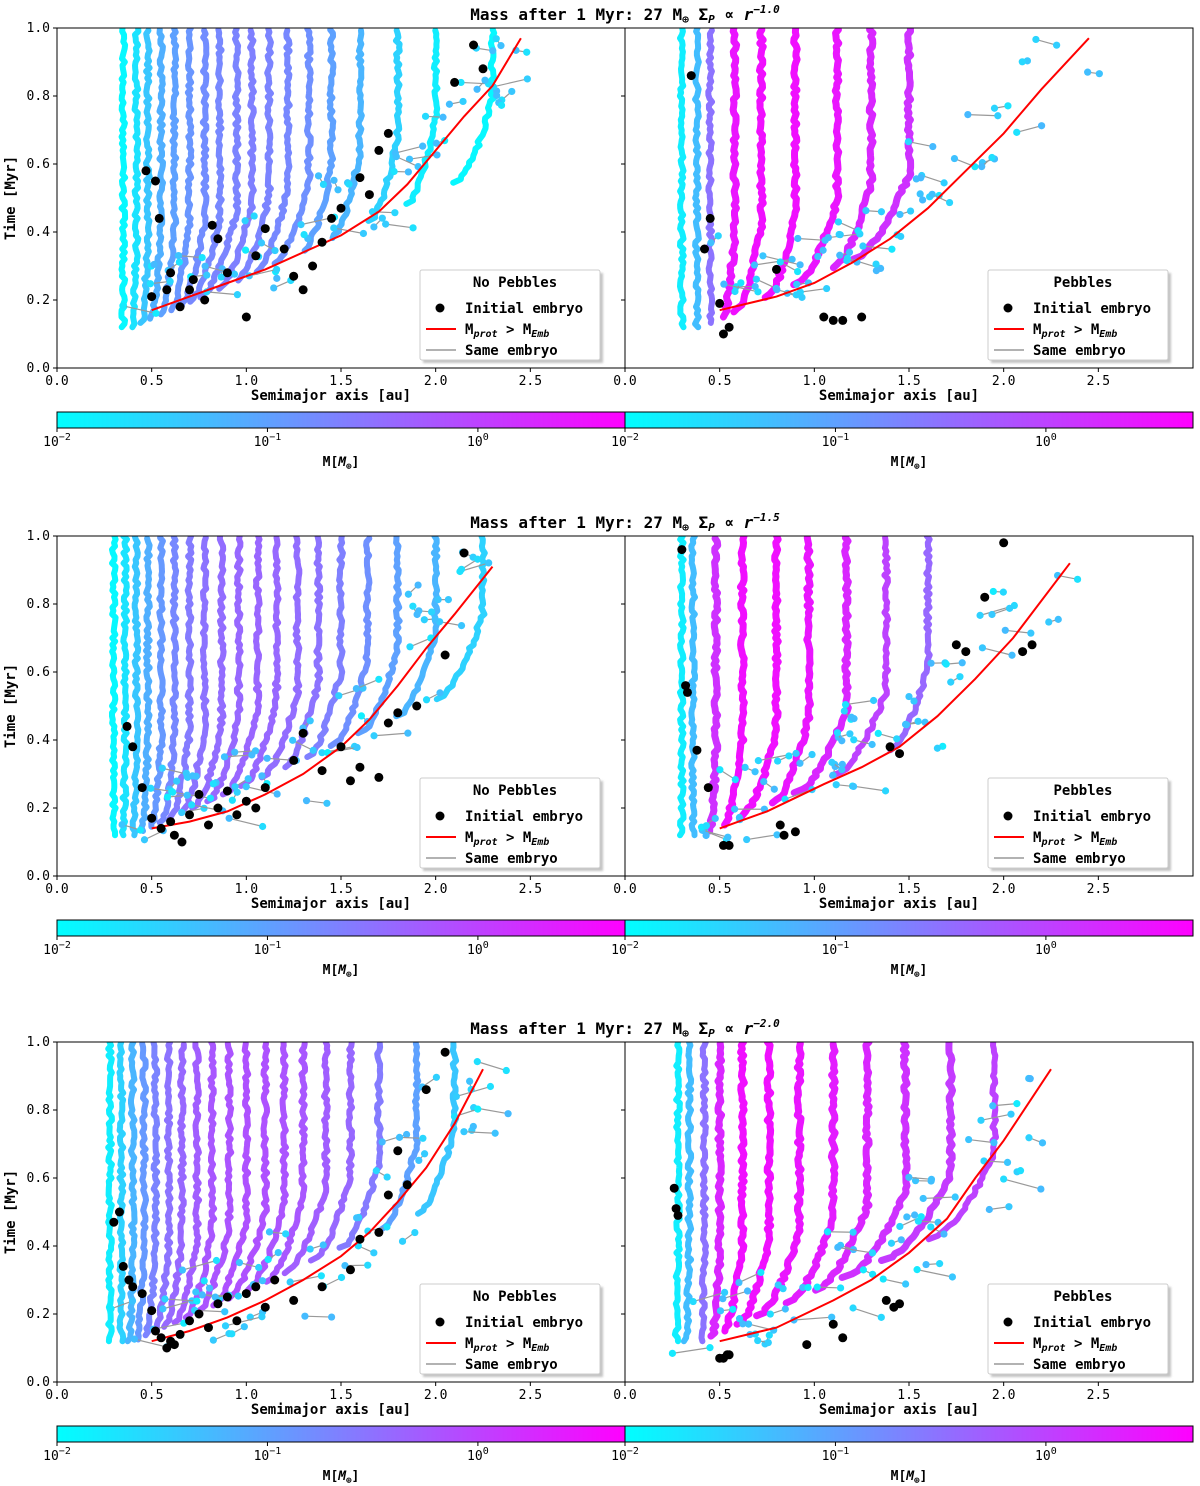 The width and height of the screenshot is (1200, 1486). Describe the element at coordinates (331, 396) in the screenshot. I see `x-axis-label: Semimajor axis [au]` at that location.